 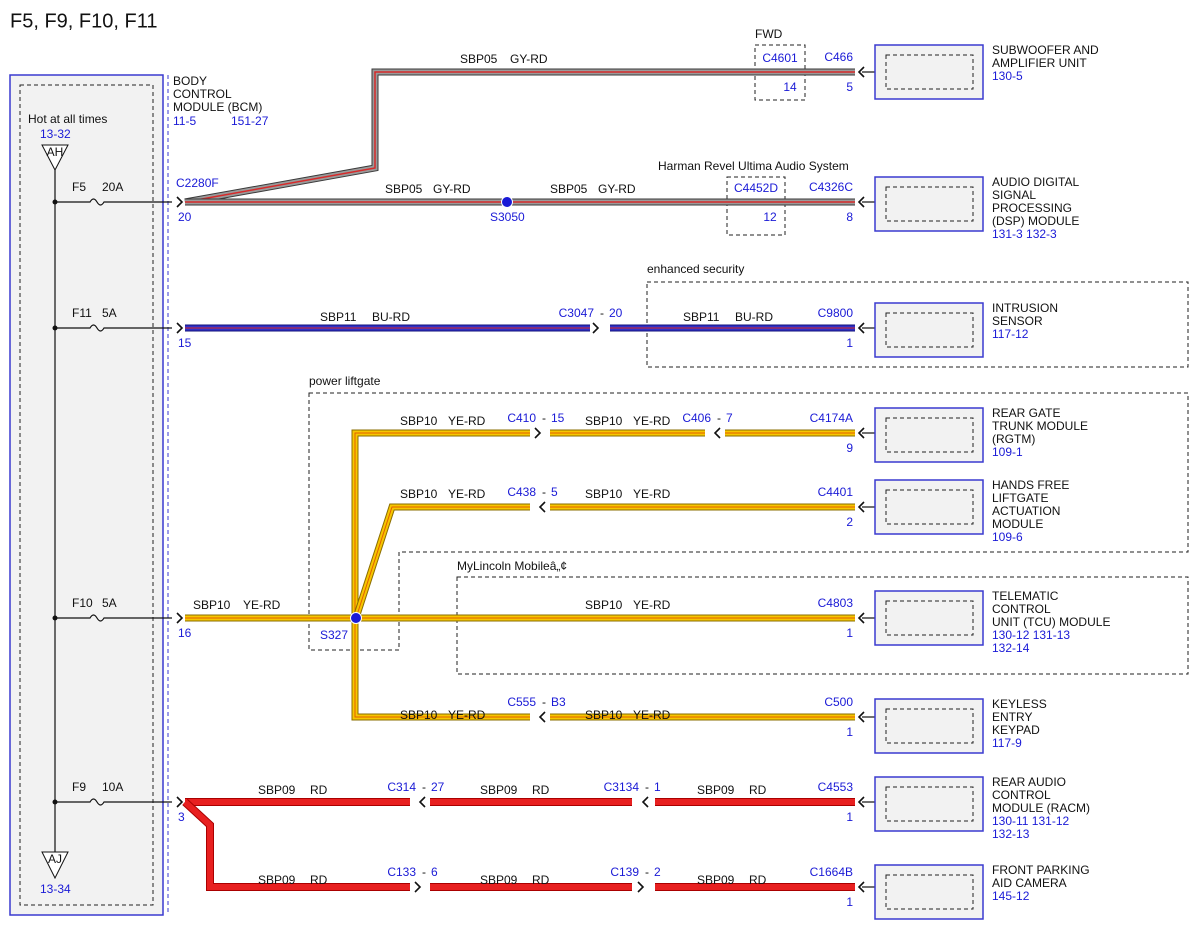 I want to click on pin: B3, so click(x=558, y=702).